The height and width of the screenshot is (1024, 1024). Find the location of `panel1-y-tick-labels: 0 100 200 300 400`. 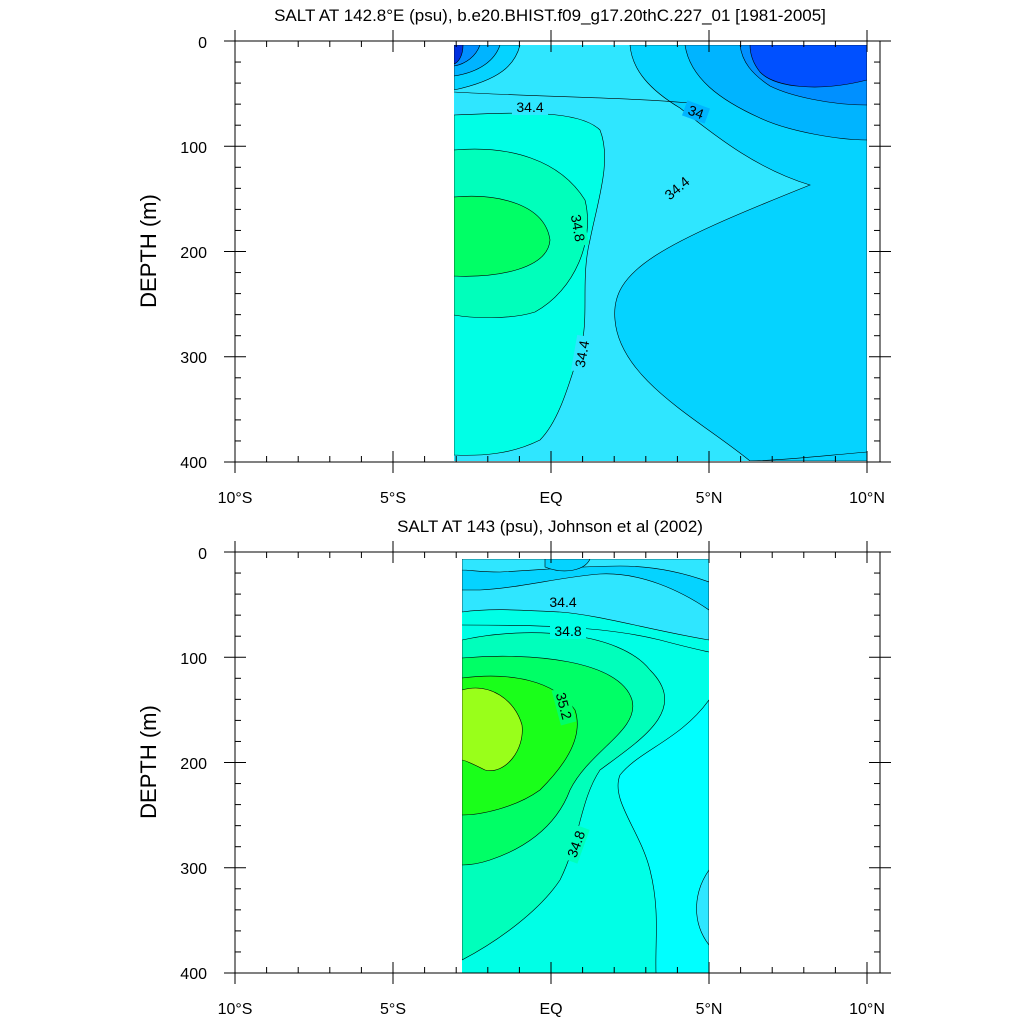

panel1-y-tick-labels: 0 100 200 300 400 is located at coordinates (193, 253).